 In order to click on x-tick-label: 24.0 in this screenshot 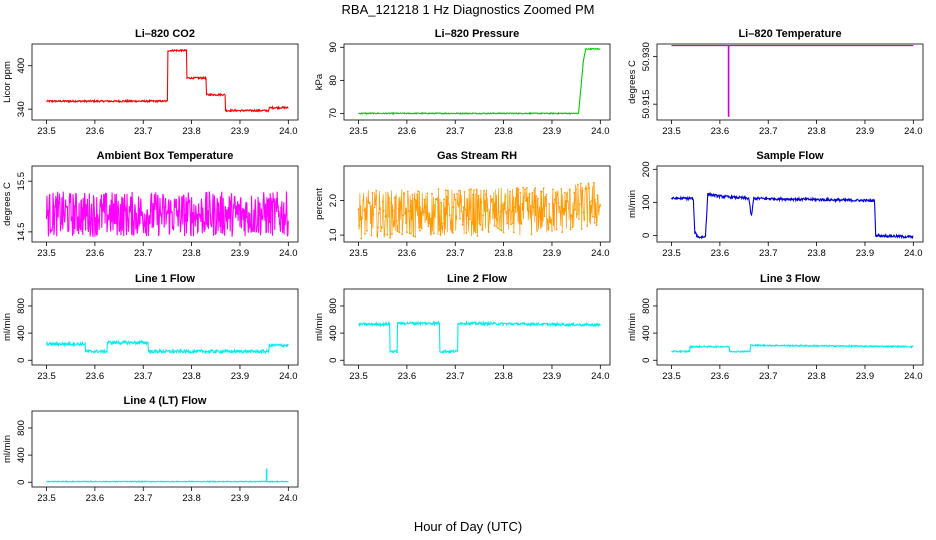, I will do `click(288, 498)`.